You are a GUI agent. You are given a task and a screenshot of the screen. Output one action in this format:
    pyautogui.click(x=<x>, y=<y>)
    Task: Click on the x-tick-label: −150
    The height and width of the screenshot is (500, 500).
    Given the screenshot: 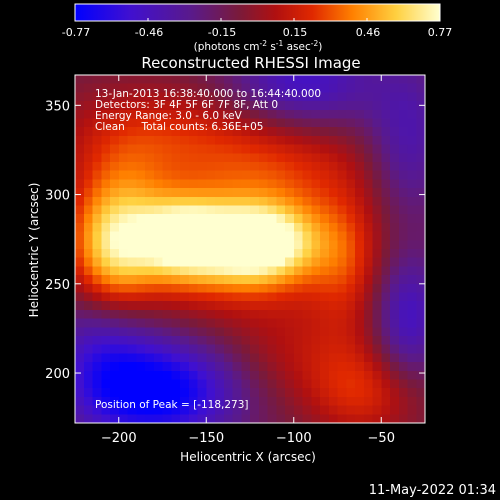 What is the action you would take?
    pyautogui.click(x=206, y=438)
    